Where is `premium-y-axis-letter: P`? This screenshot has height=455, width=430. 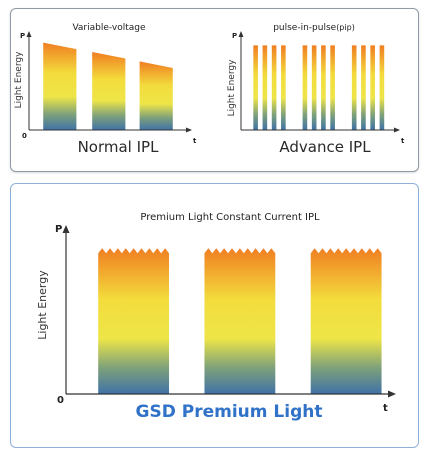
premium-y-axis-letter: P is located at coordinates (58, 229).